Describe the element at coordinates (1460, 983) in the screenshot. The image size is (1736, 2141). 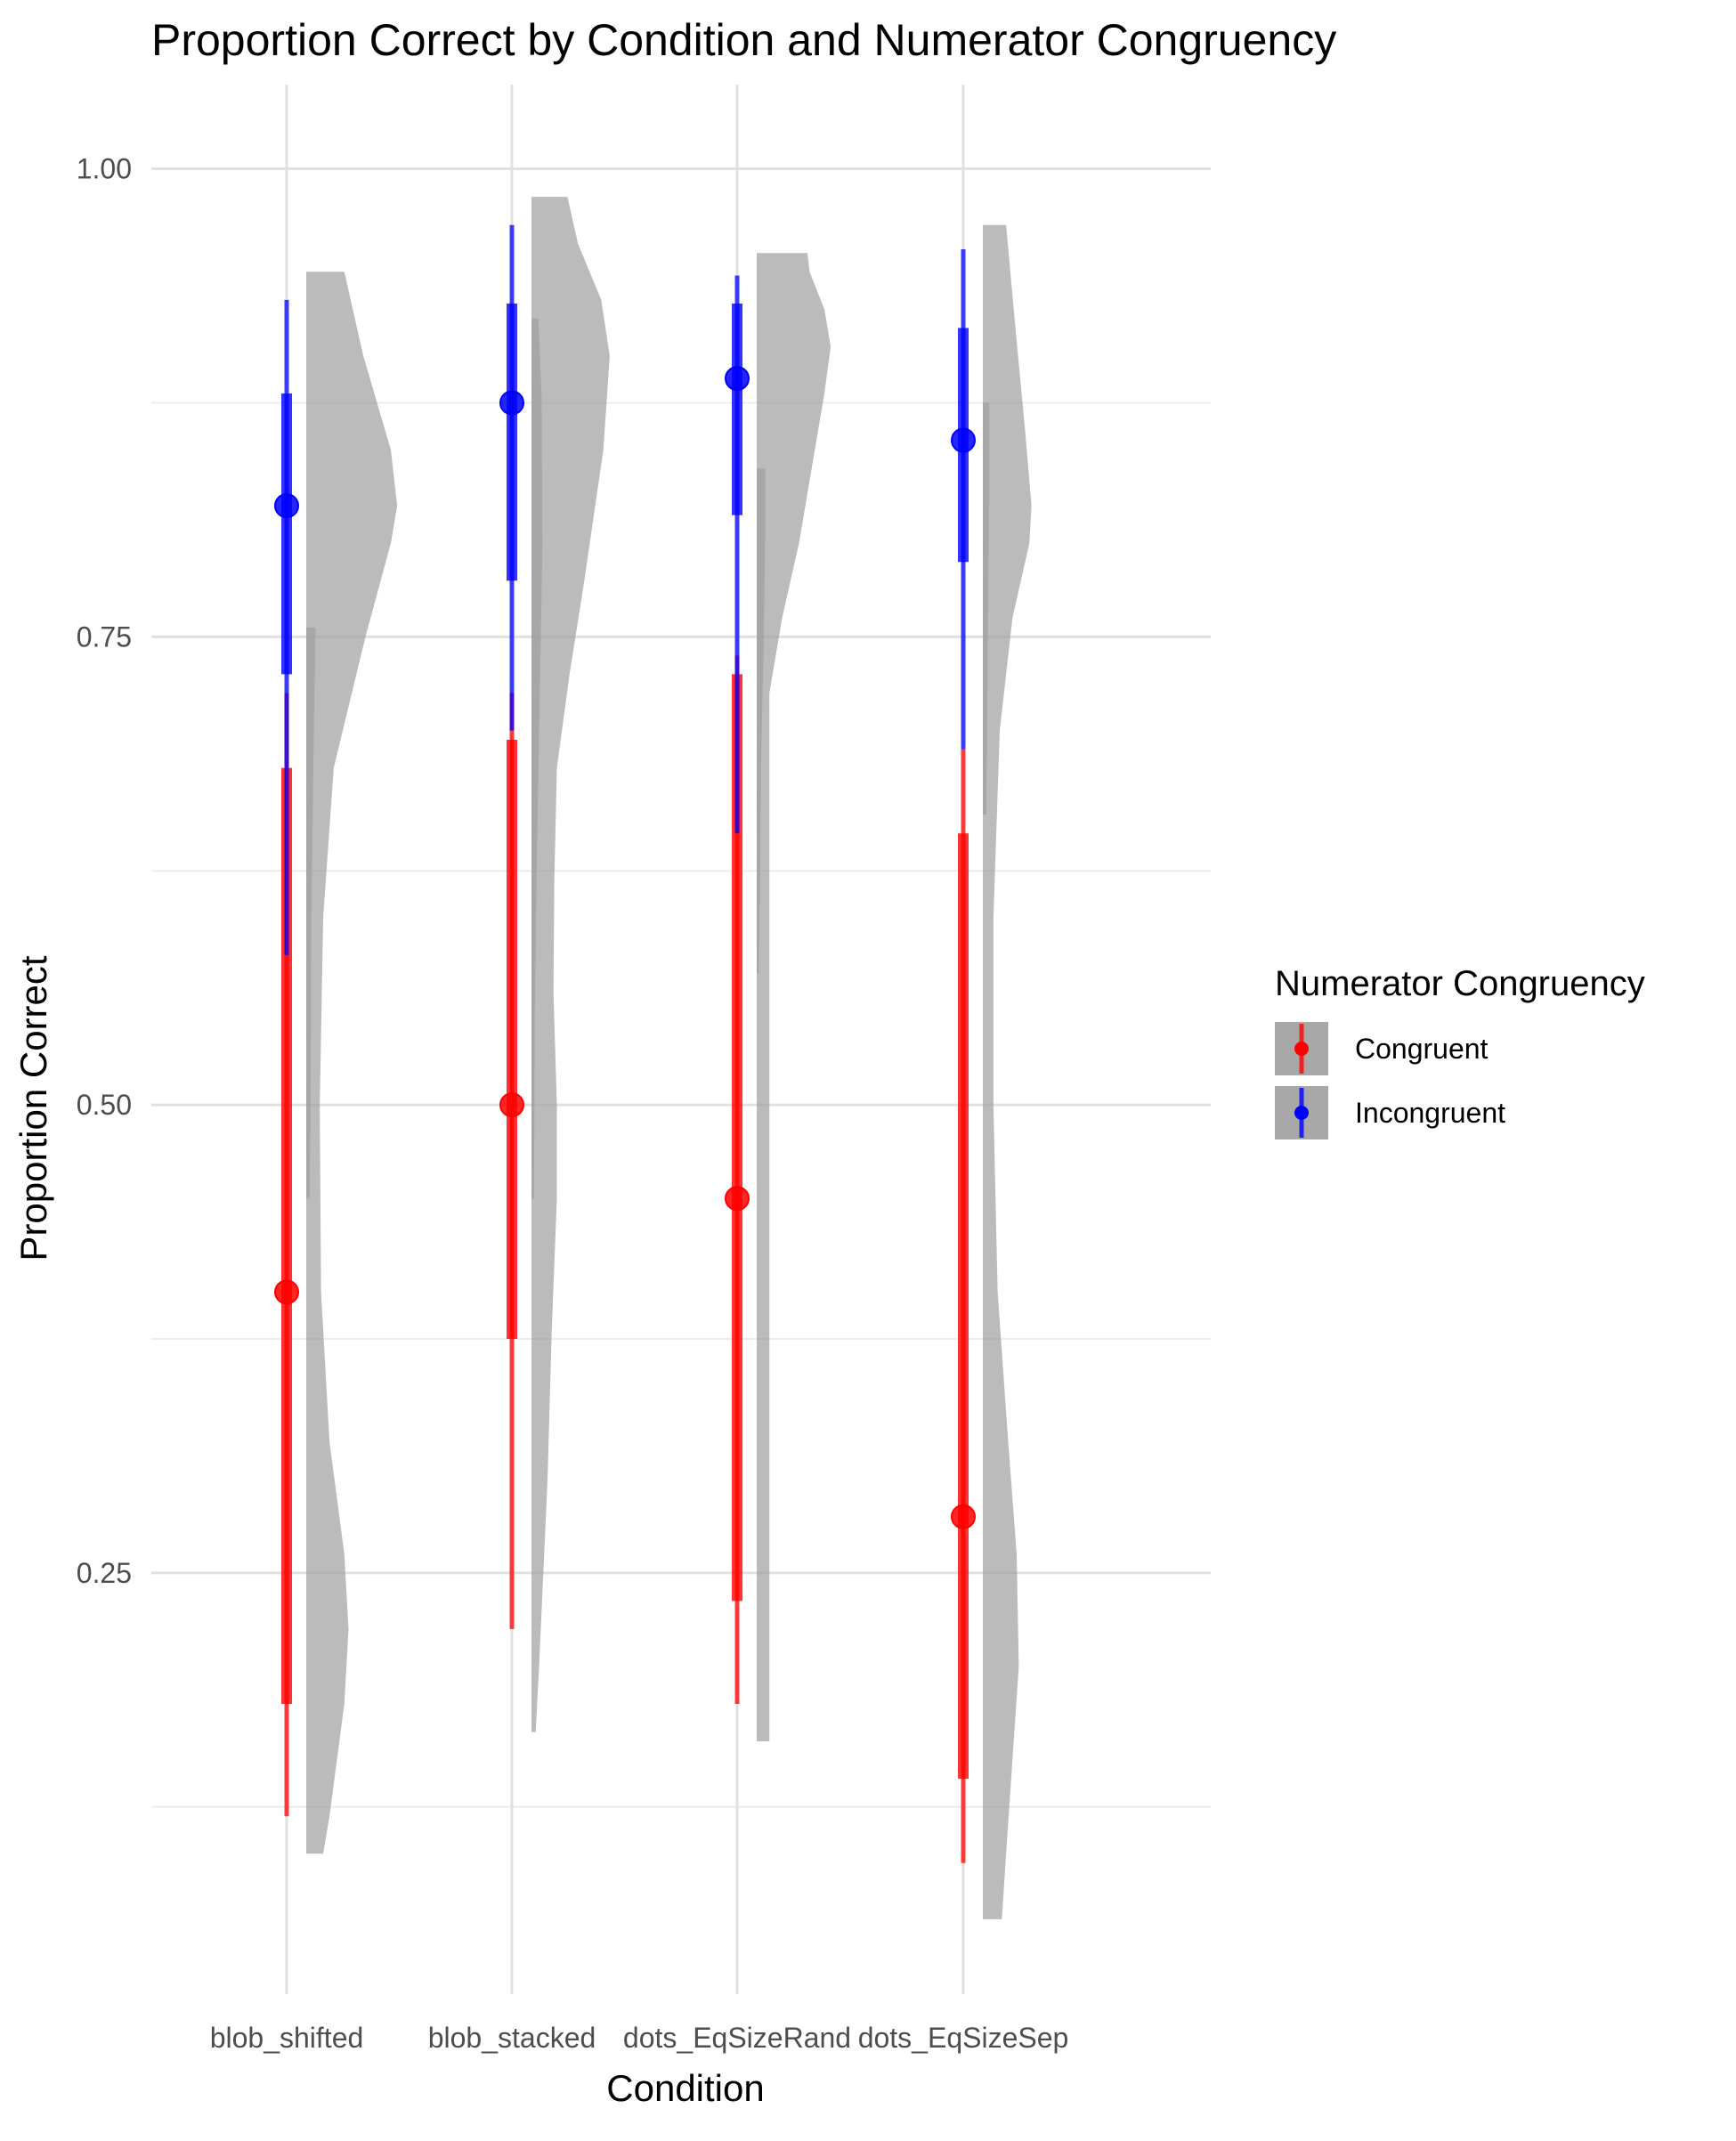
I see `legend-title: Numerator Congruency` at that location.